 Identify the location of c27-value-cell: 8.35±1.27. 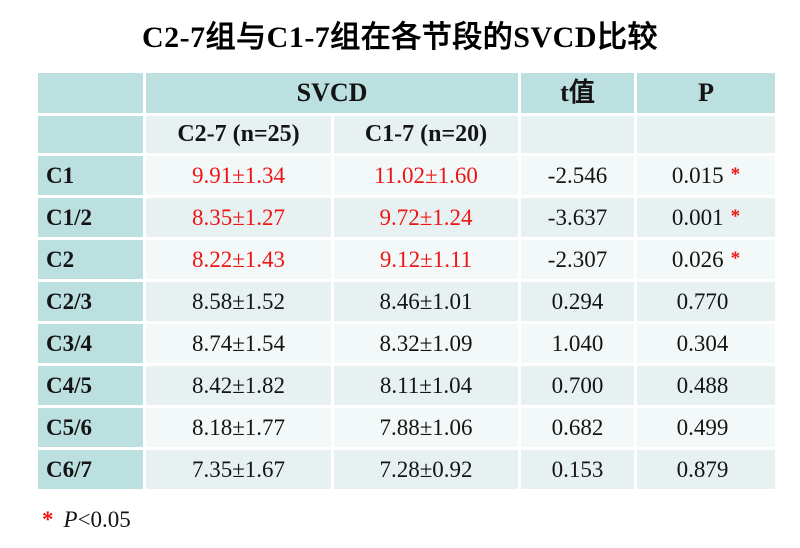
(238, 217).